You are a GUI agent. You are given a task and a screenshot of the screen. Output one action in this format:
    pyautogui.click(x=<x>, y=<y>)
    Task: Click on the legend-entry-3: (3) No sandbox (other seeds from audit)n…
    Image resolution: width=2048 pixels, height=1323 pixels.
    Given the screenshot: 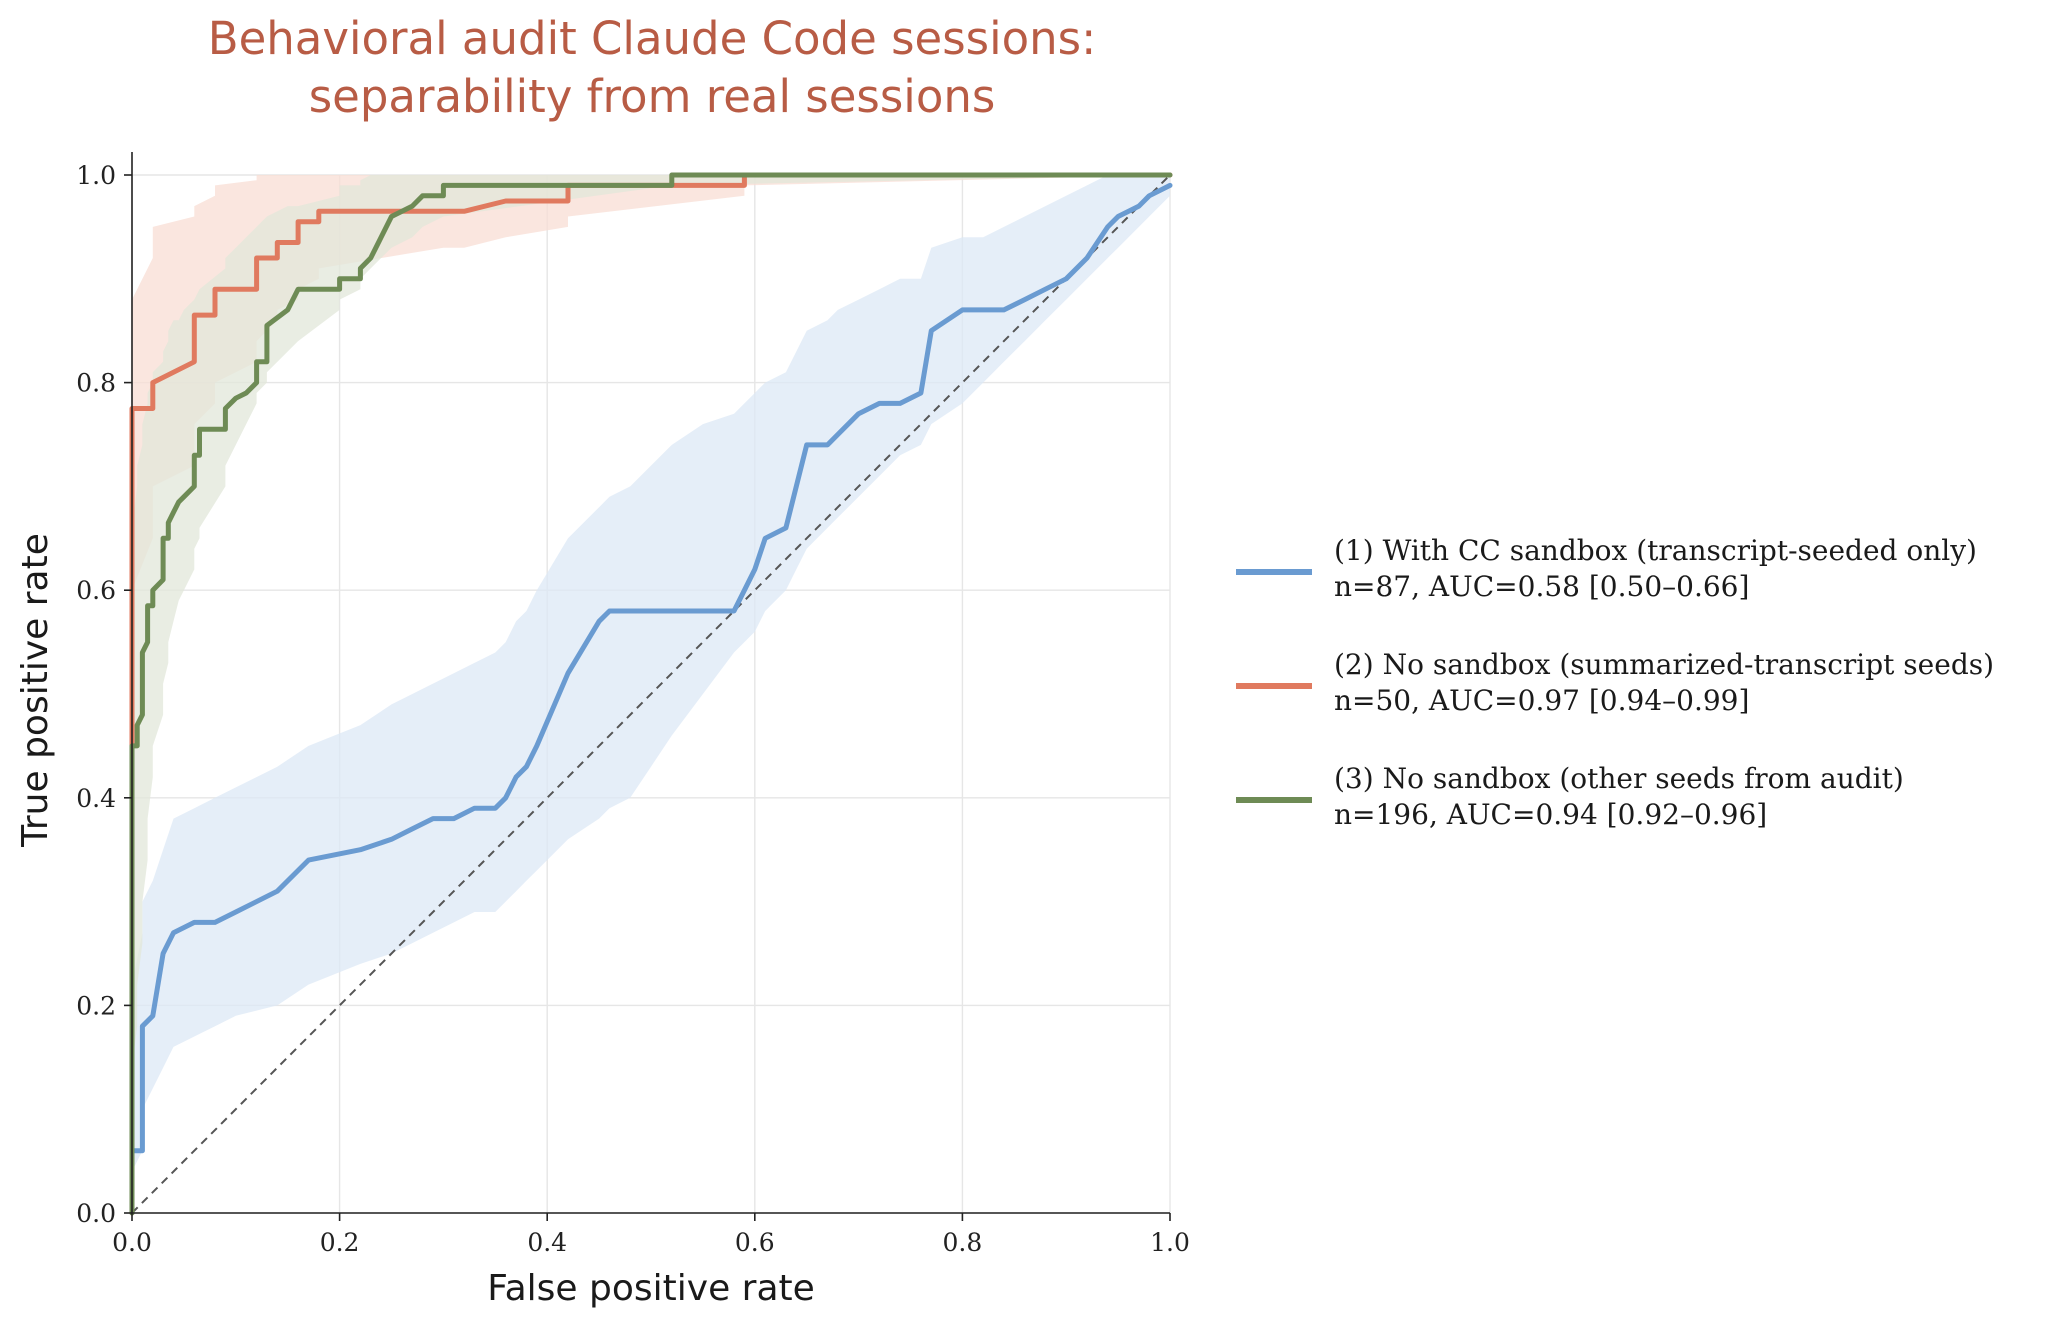 What is the action you would take?
    pyautogui.click(x=1570, y=796)
    